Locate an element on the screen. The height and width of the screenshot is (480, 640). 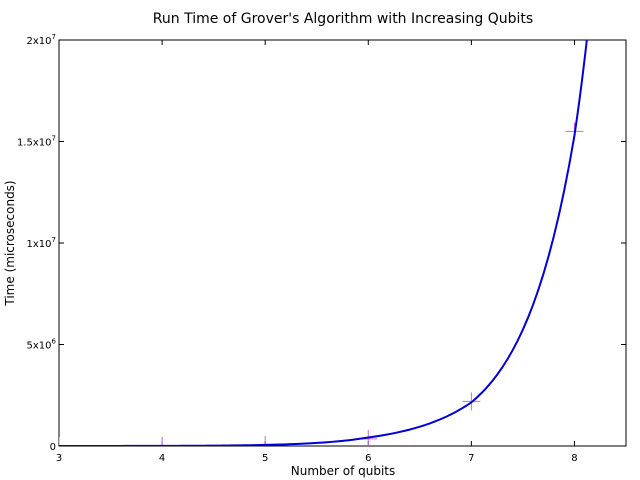
y-axis-label: Time (microseconds) is located at coordinates (10, 243).